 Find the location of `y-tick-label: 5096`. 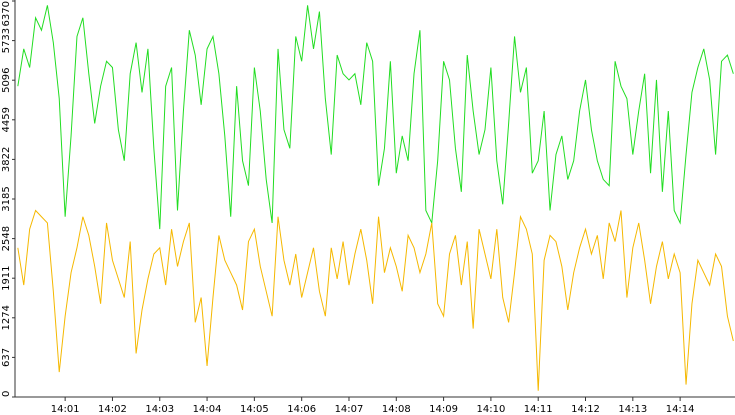

y-tick-label: 5096 is located at coordinates (6, 79).